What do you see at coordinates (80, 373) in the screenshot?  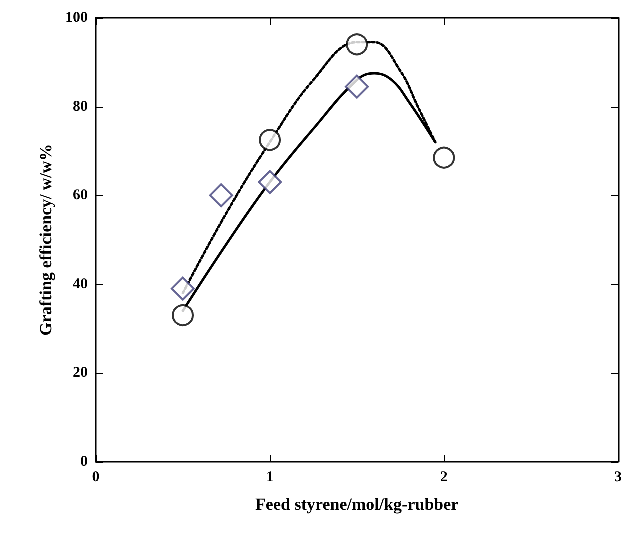 I see `y-tick-label: 20` at bounding box center [80, 373].